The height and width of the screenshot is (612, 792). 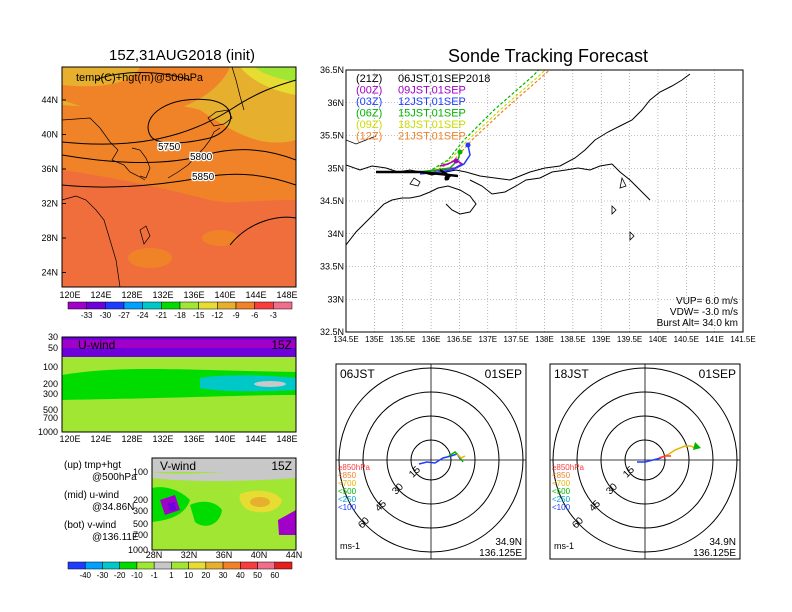 What do you see at coordinates (49, 135) in the screenshot?
I see `map-lat-tick: 40N` at bounding box center [49, 135].